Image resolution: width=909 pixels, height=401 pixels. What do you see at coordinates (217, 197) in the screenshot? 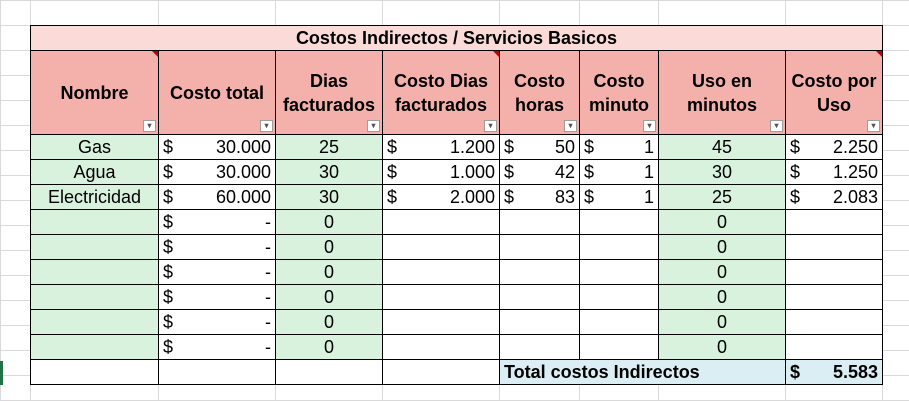
I see `cell-costo-total: $60.000` at bounding box center [217, 197].